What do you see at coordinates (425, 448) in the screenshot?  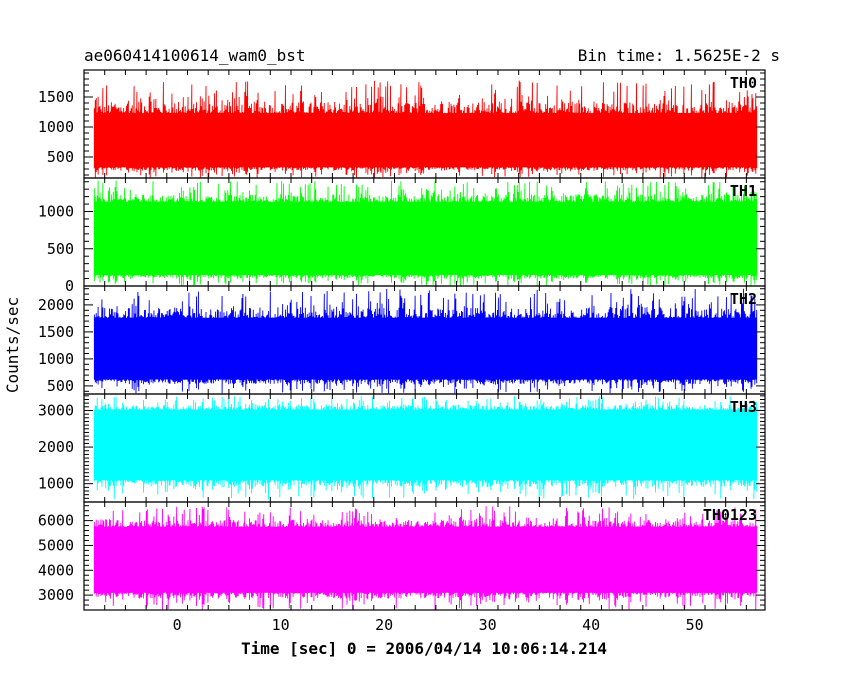 I see `signal-line-th3` at bounding box center [425, 448].